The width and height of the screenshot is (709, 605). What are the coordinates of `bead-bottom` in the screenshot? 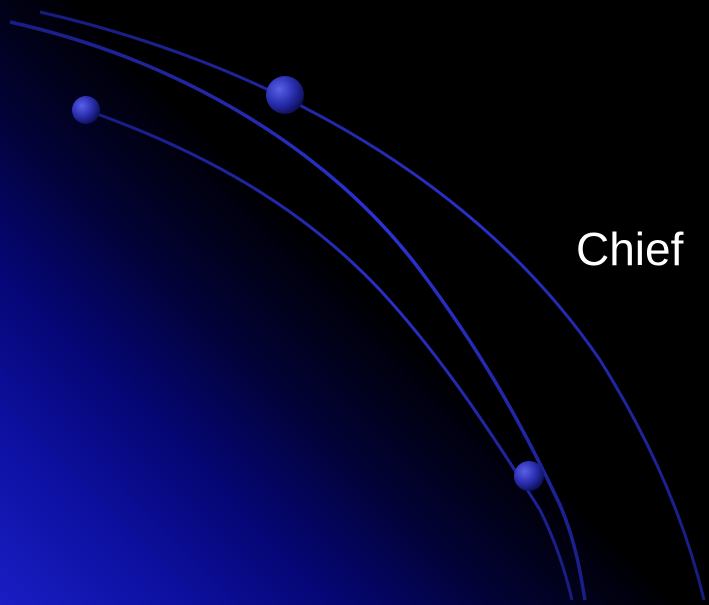 It's located at (529, 476).